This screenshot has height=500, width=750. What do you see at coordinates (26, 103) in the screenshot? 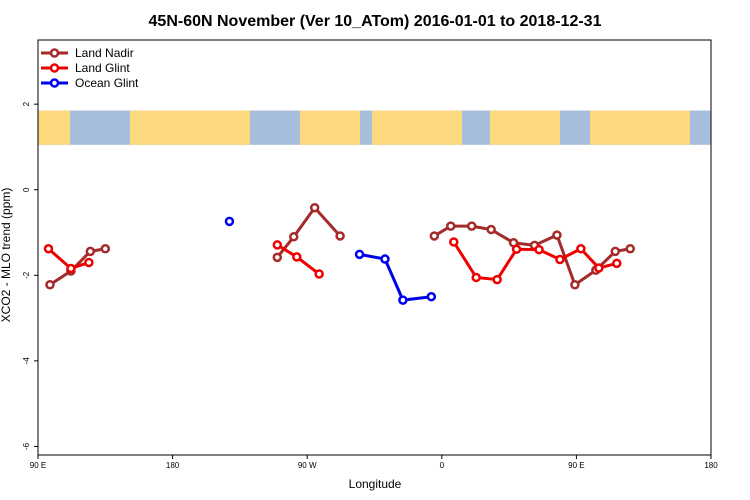
I see `y-tick-label: 2` at bounding box center [26, 103].